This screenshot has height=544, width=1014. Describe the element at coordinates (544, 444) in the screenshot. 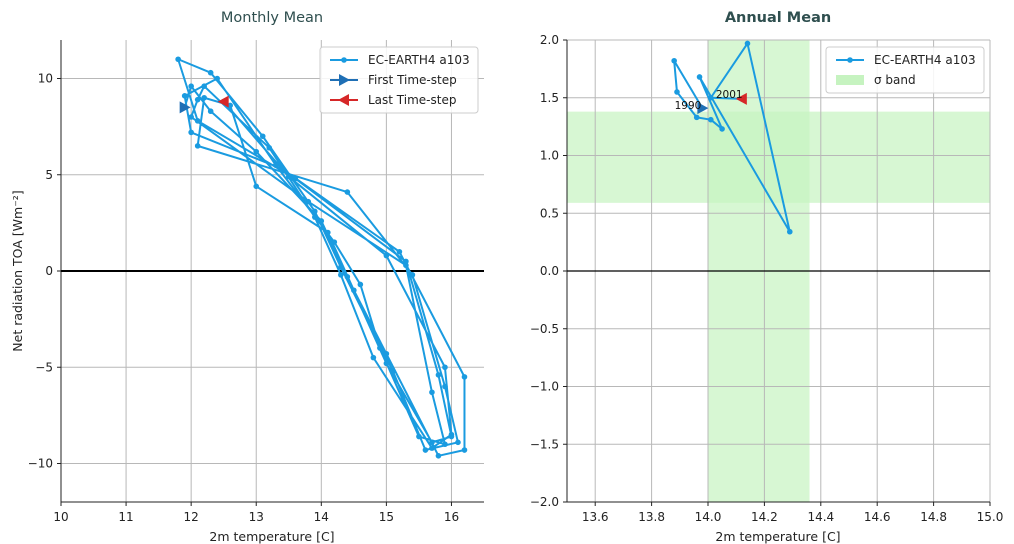

I see `annual-ytick-label: −1.5` at that location.